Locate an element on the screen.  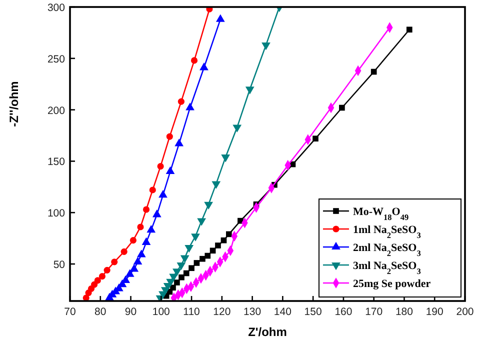
y-tick-label: 300 is located at coordinates (56, 8).